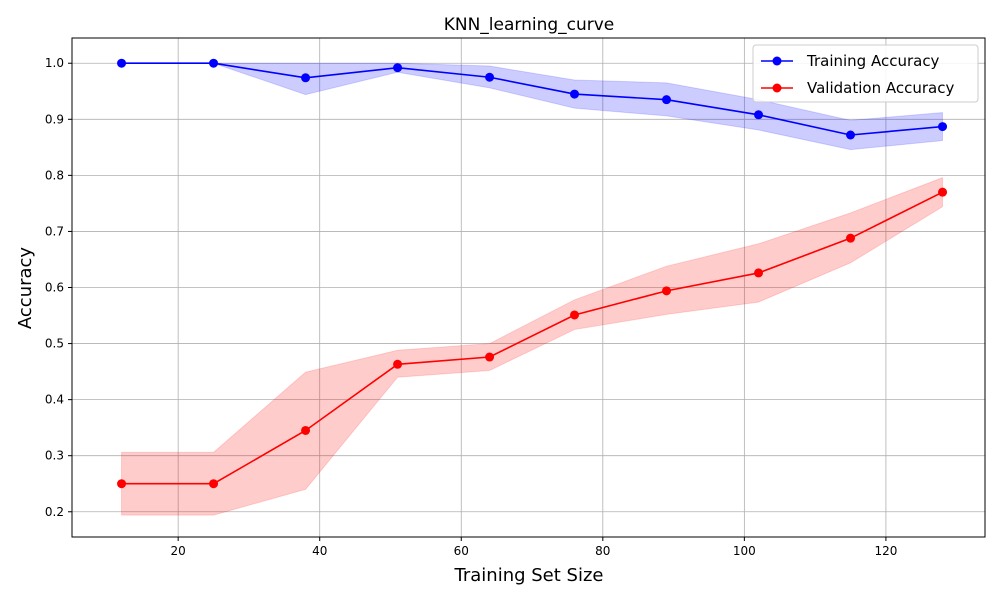 This screenshot has width=1000, height=600. I want to click on y-tick-label: 0.9, so click(54, 119).